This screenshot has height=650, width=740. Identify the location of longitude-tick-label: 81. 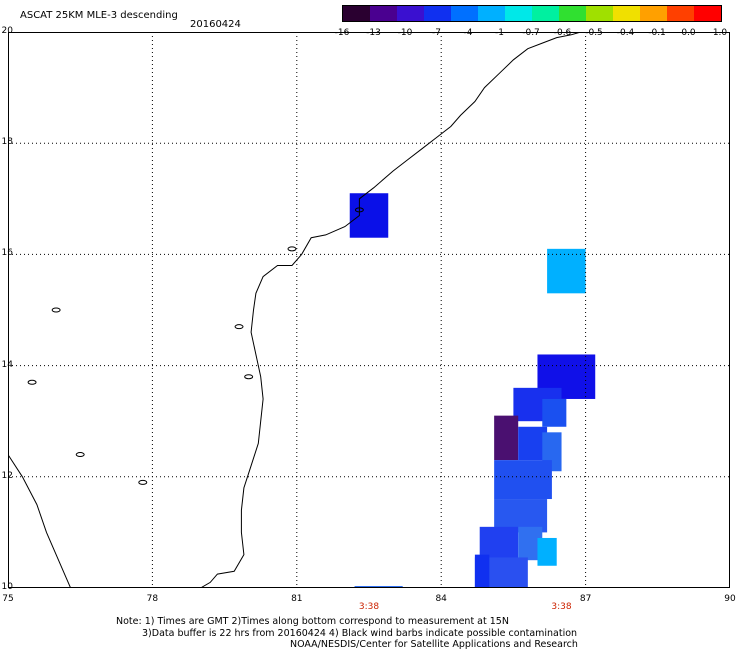
(297, 599).